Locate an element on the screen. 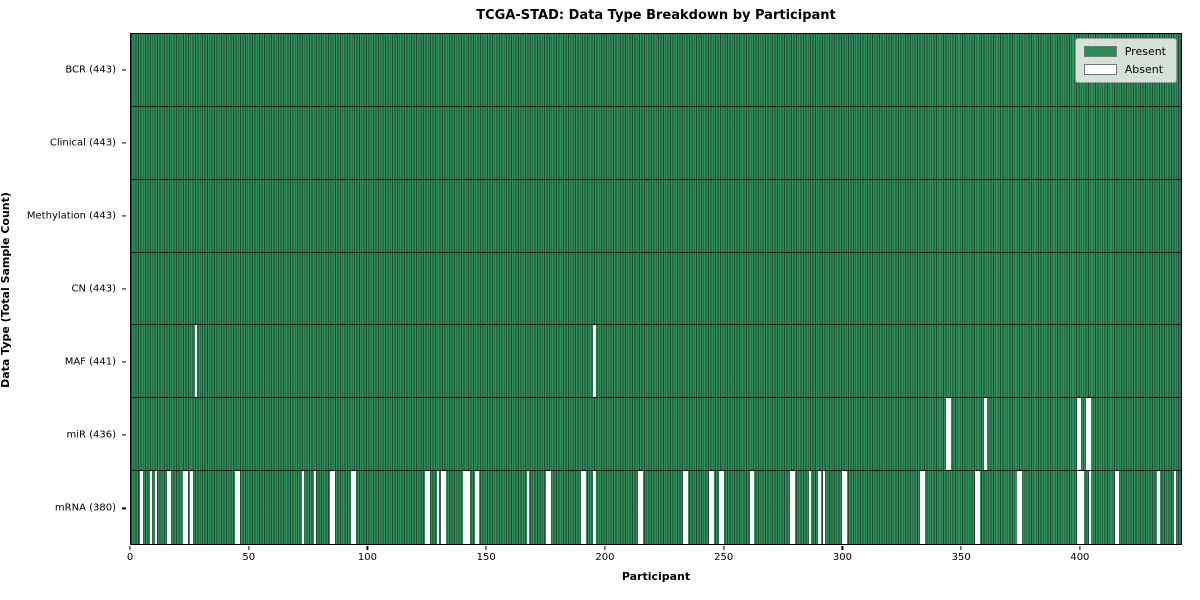 The width and height of the screenshot is (1200, 600). y-tick-label-mRNA: mRNA (380) is located at coordinates (85, 508).